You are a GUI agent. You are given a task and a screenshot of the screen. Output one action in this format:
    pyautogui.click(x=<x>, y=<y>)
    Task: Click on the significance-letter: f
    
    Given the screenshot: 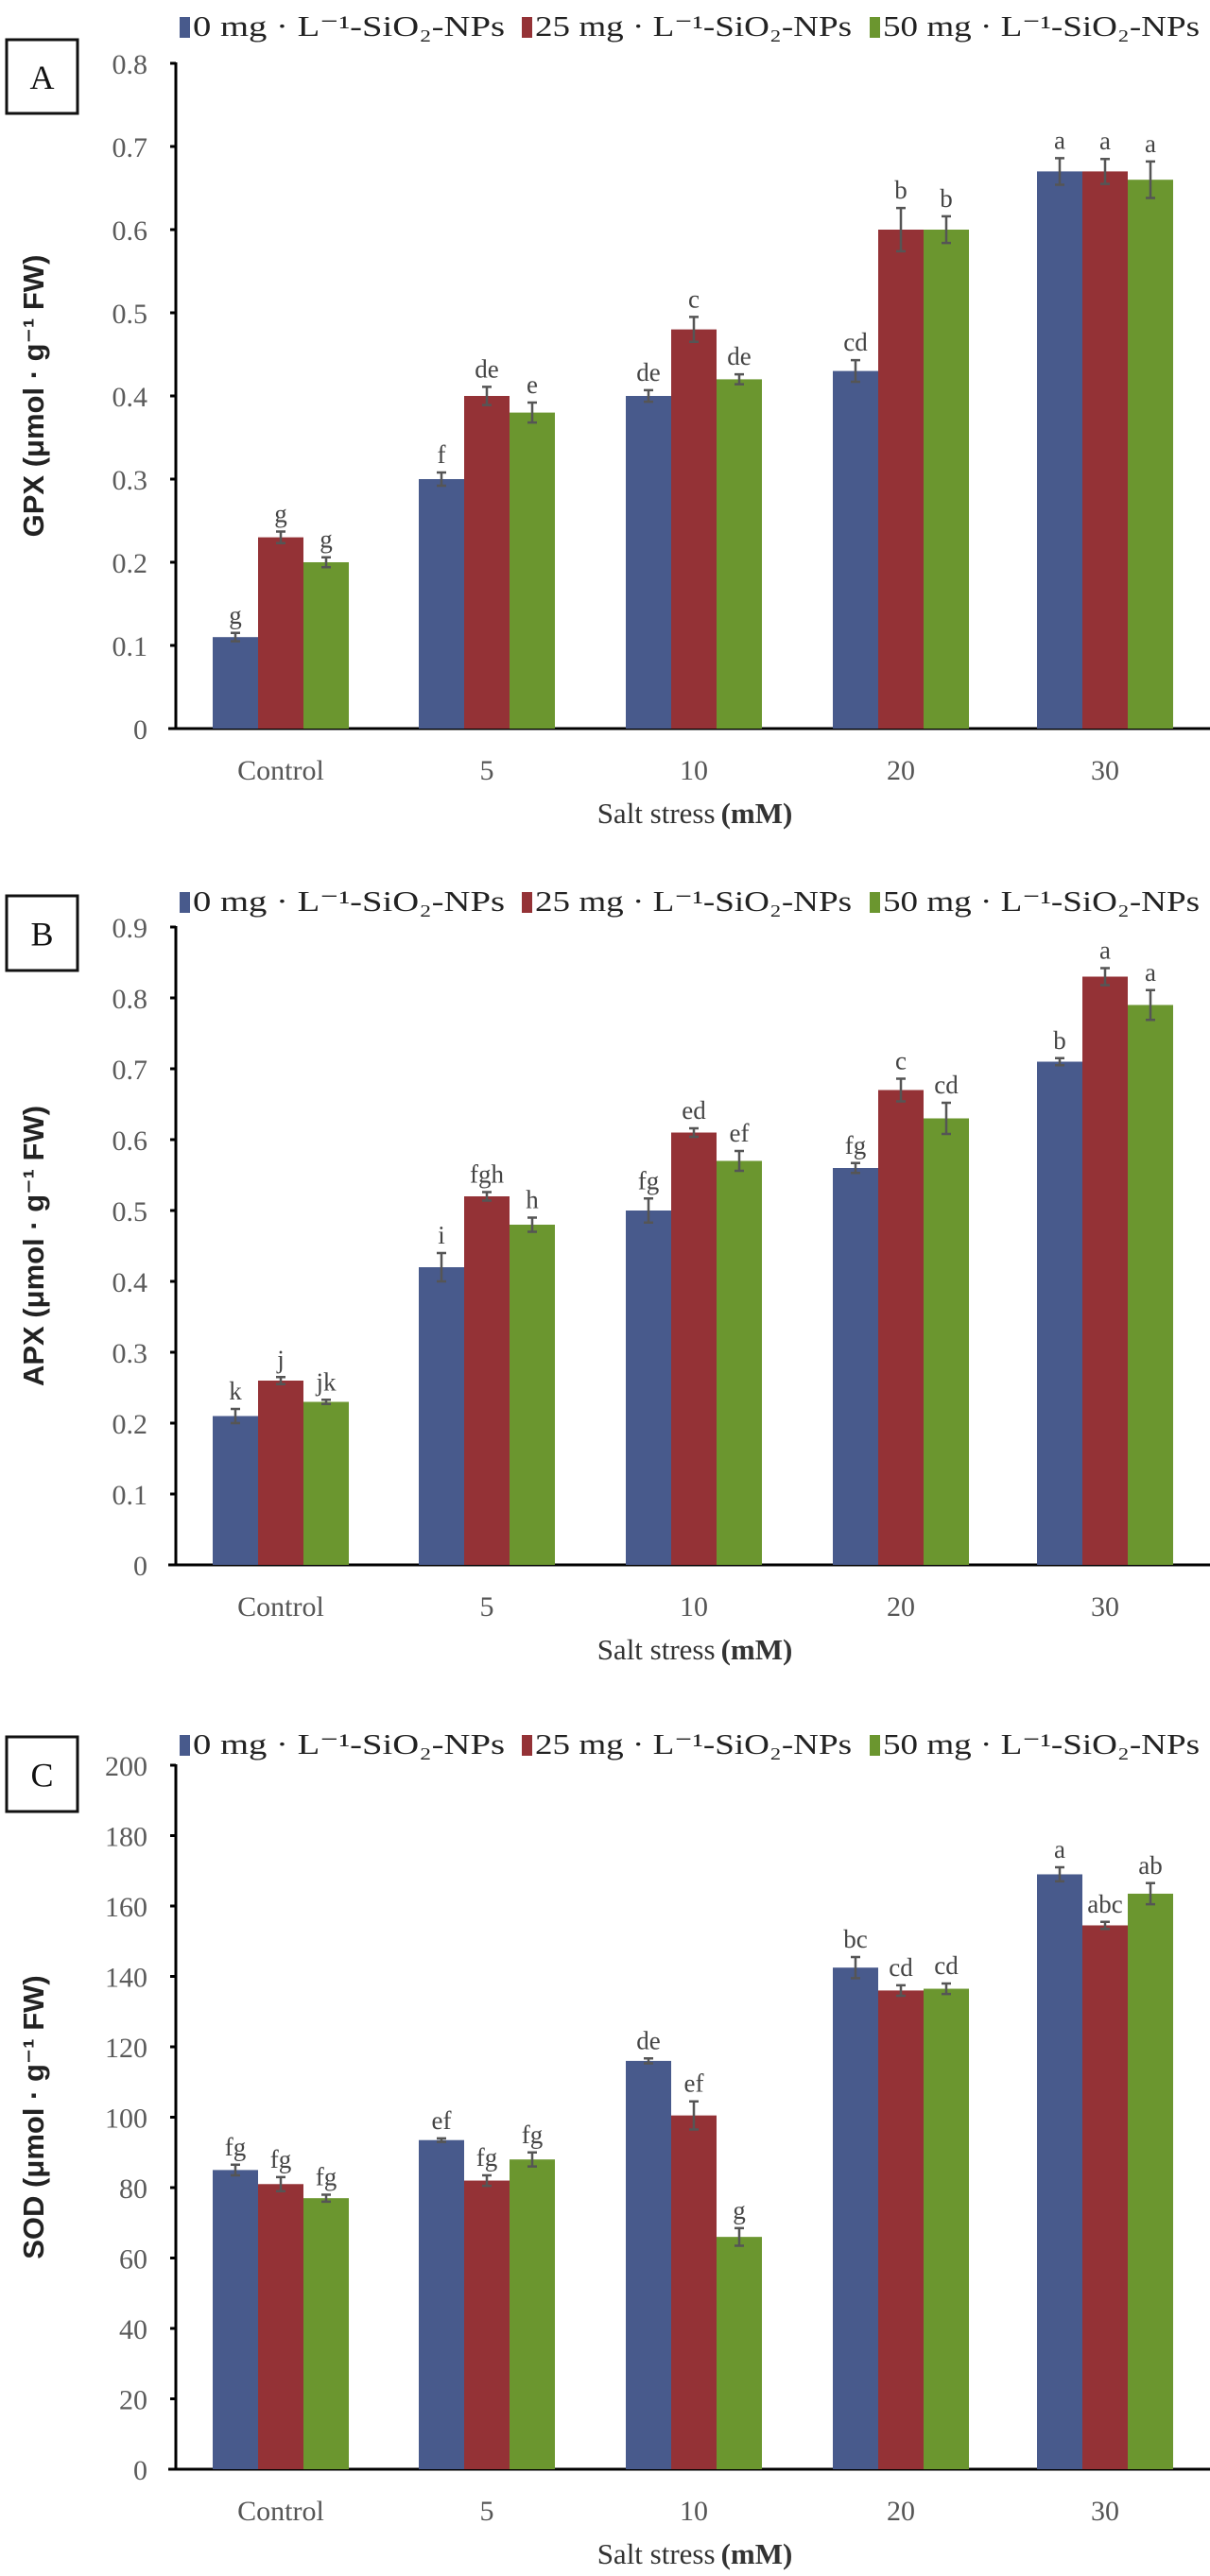 What is the action you would take?
    pyautogui.click(x=442, y=454)
    